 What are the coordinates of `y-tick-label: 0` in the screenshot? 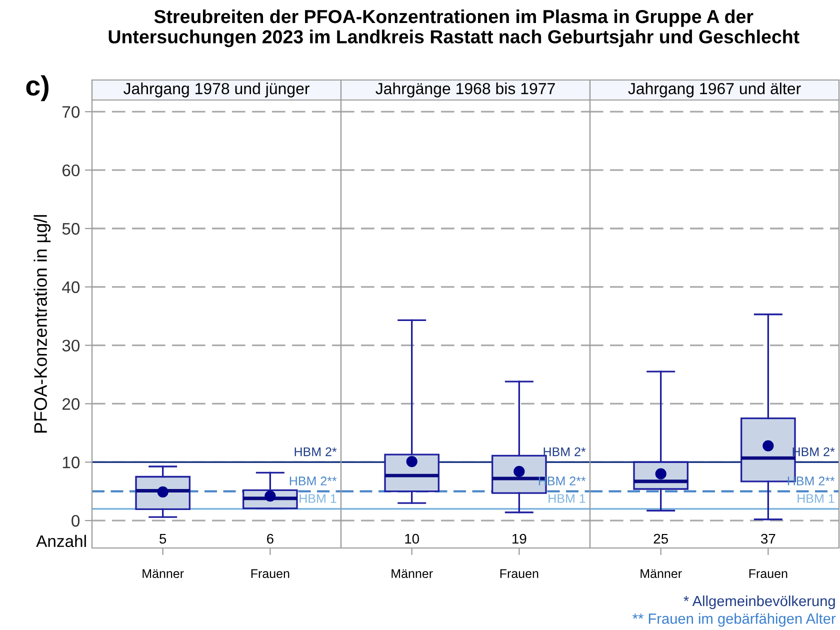 It's located at (76, 520).